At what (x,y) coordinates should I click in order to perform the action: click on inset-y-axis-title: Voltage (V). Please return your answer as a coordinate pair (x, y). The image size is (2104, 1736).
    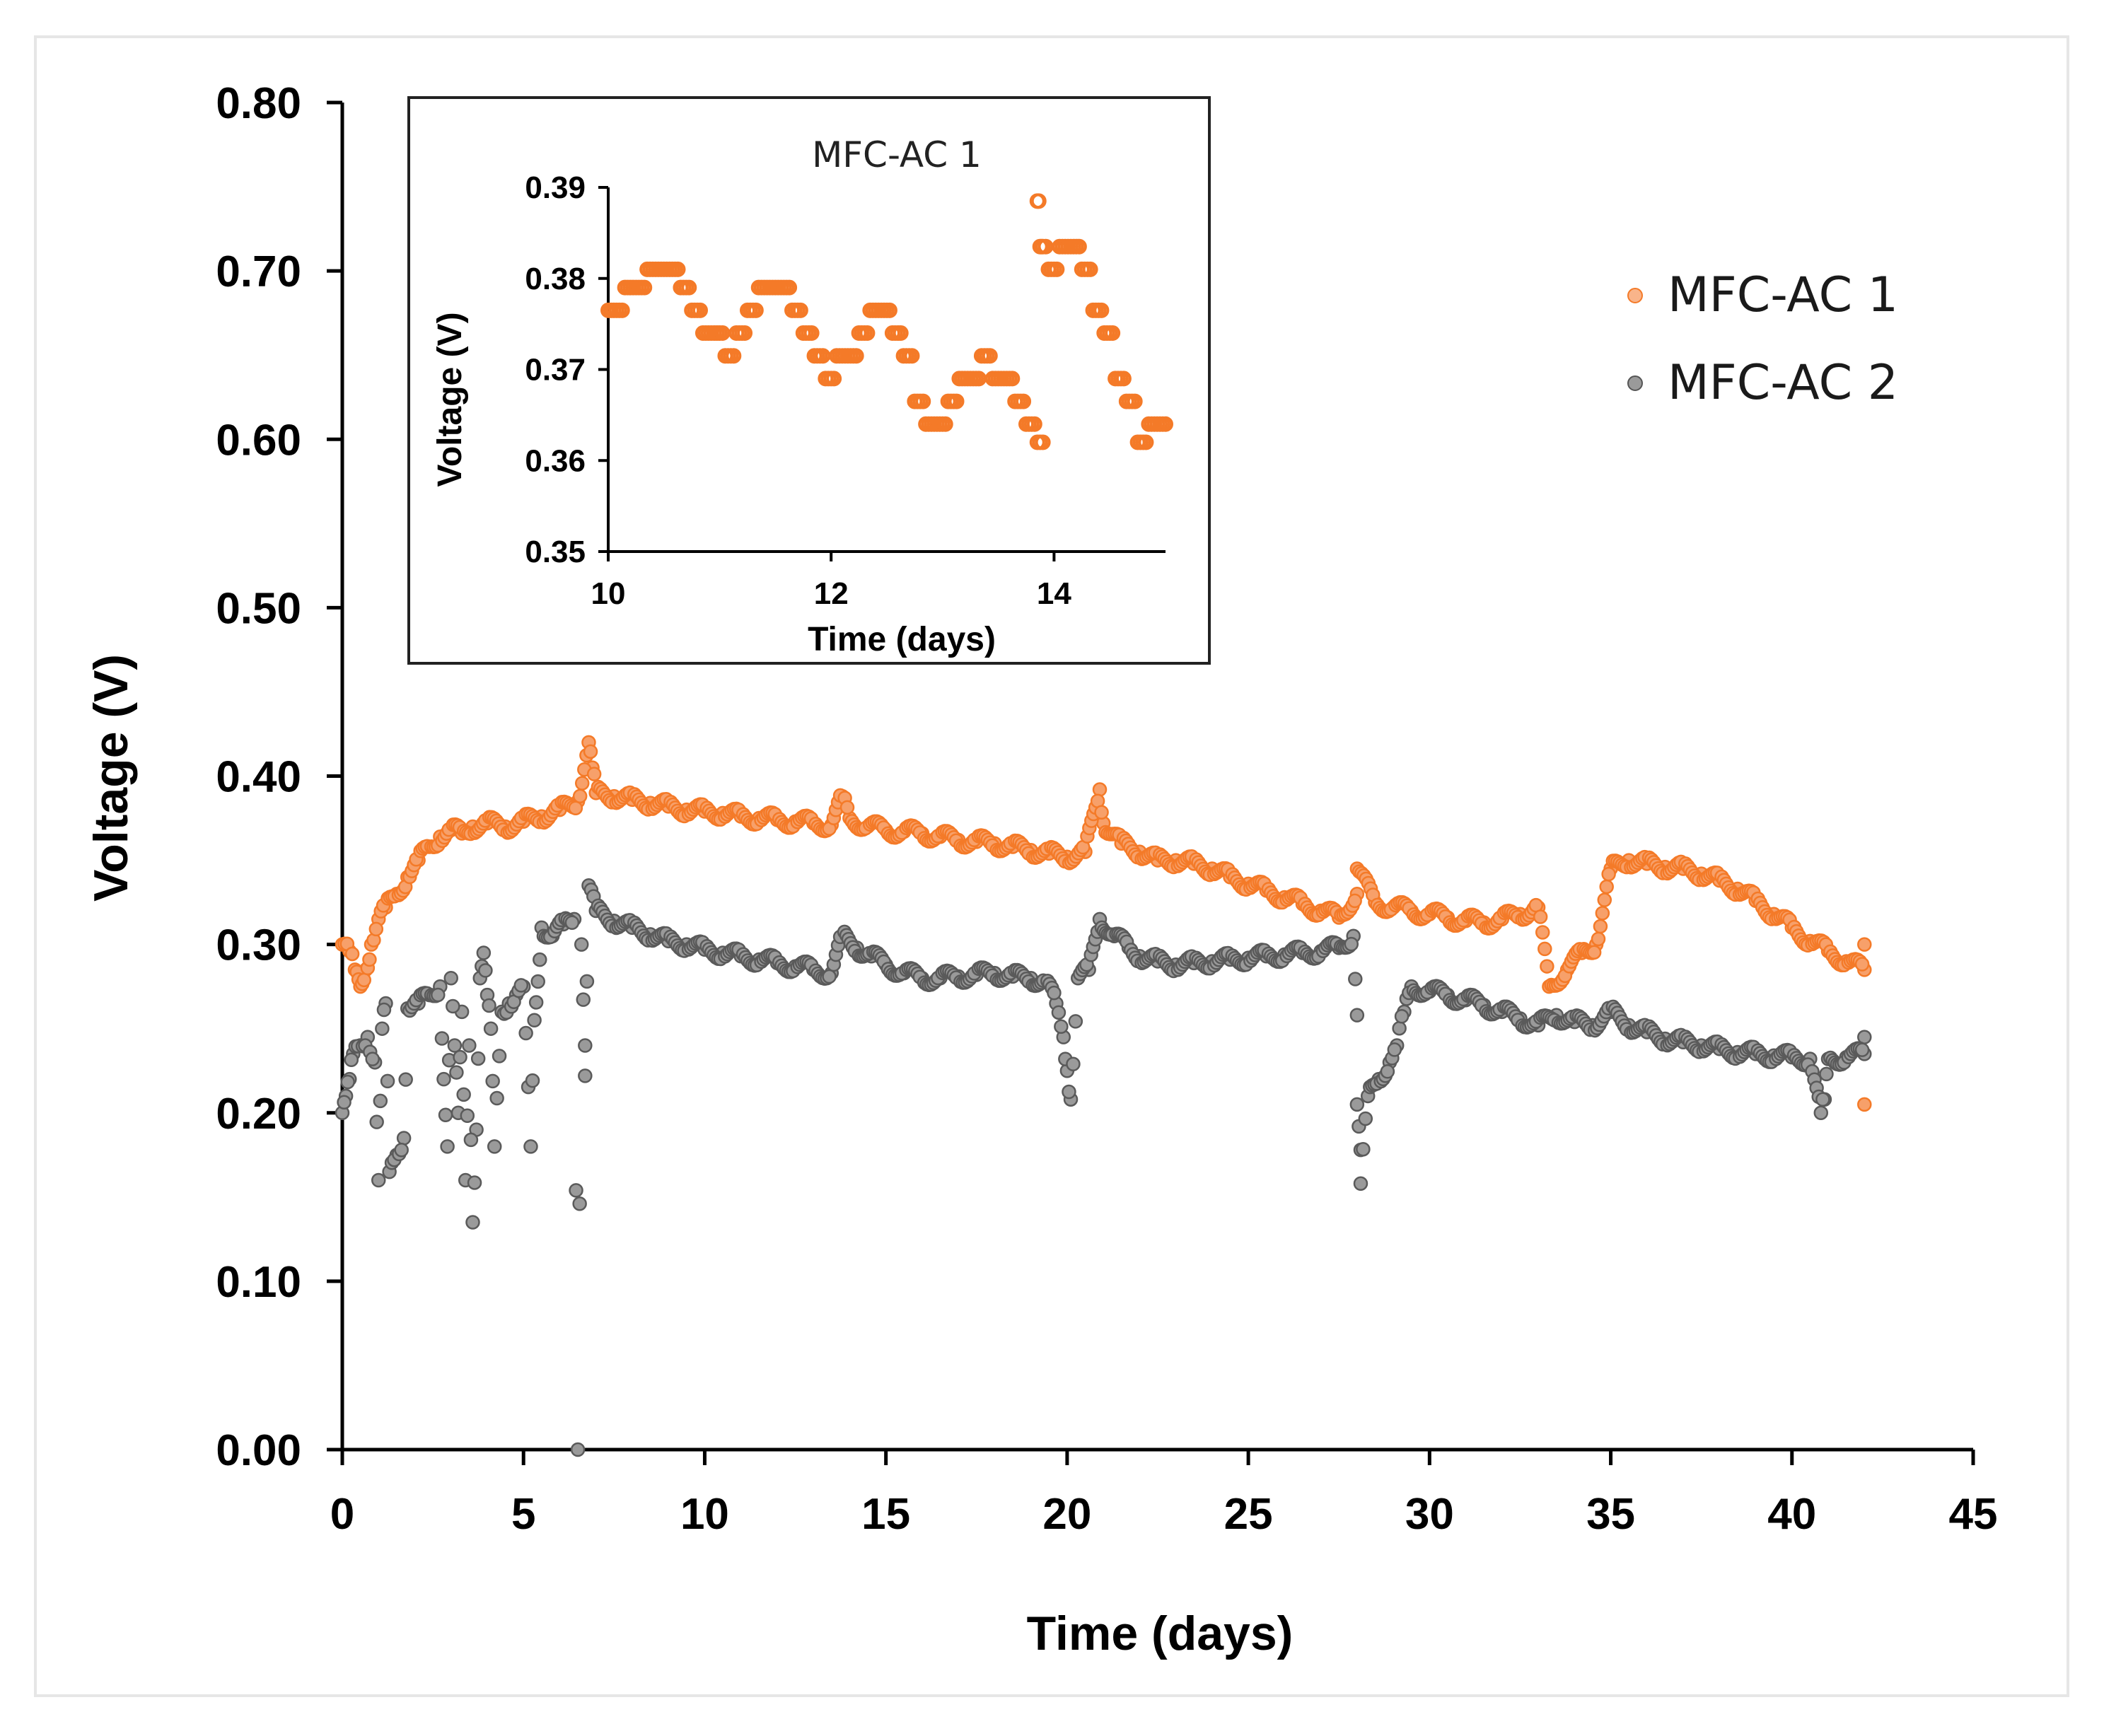
    Looking at the image, I should click on (450, 399).